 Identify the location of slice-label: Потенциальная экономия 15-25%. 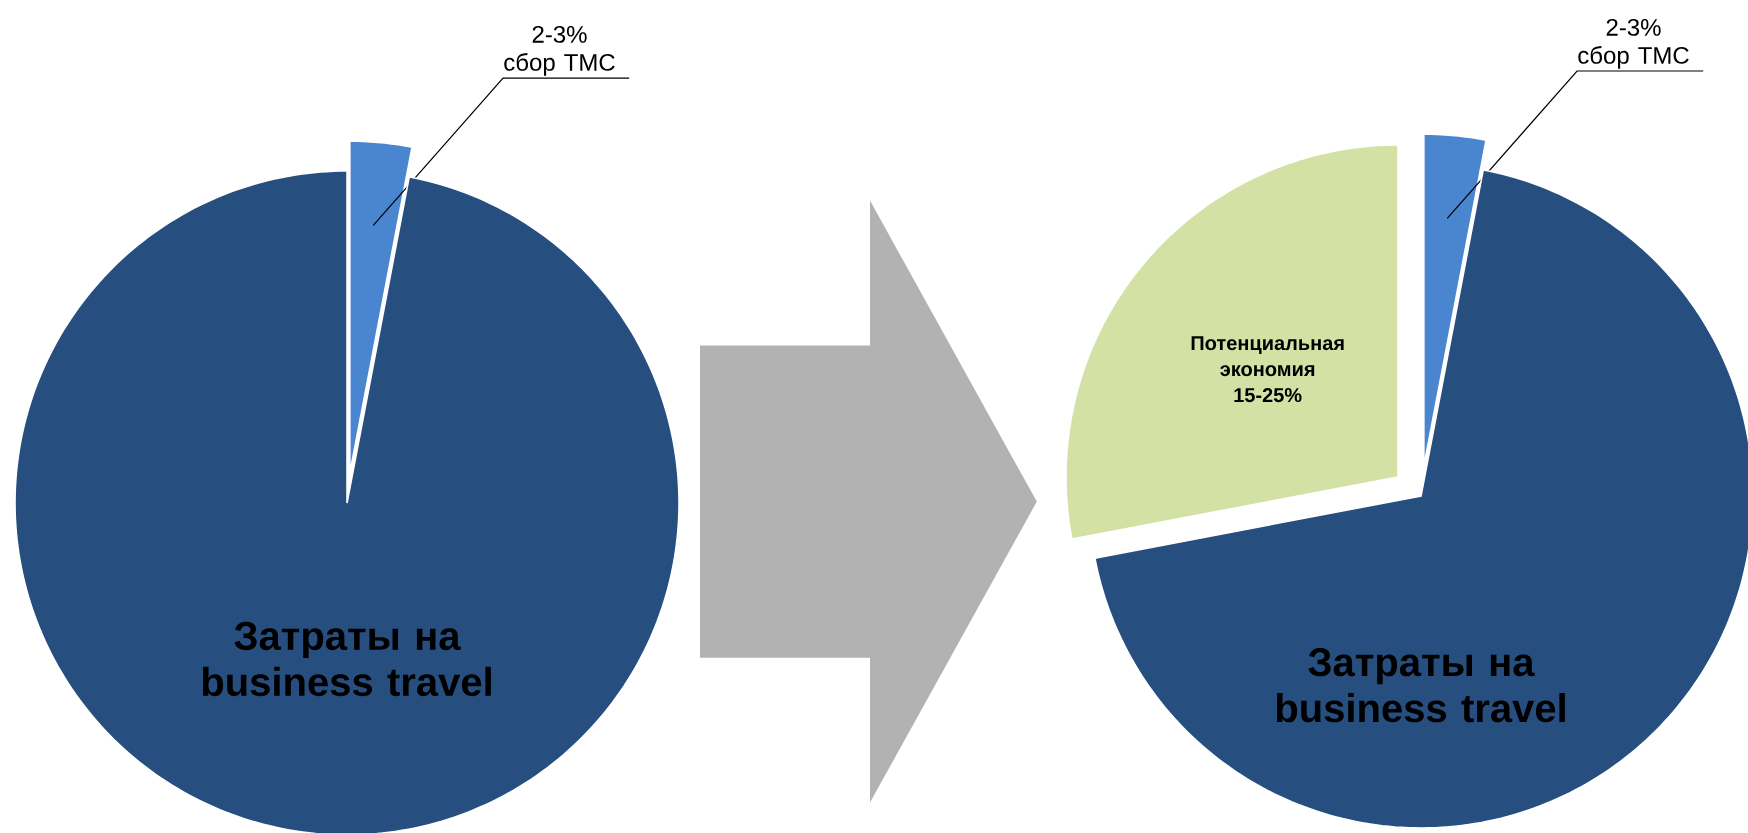
(1267, 369).